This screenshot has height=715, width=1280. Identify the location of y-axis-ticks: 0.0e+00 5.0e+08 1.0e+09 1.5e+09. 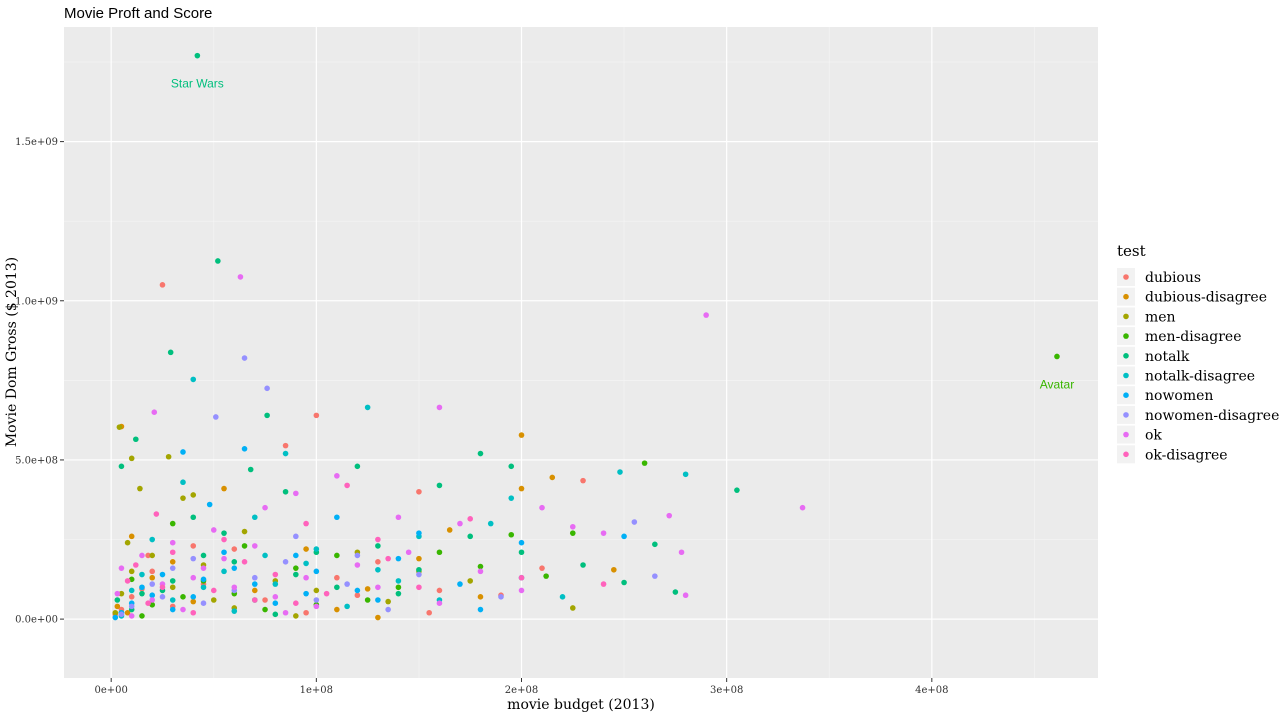
(39, 381).